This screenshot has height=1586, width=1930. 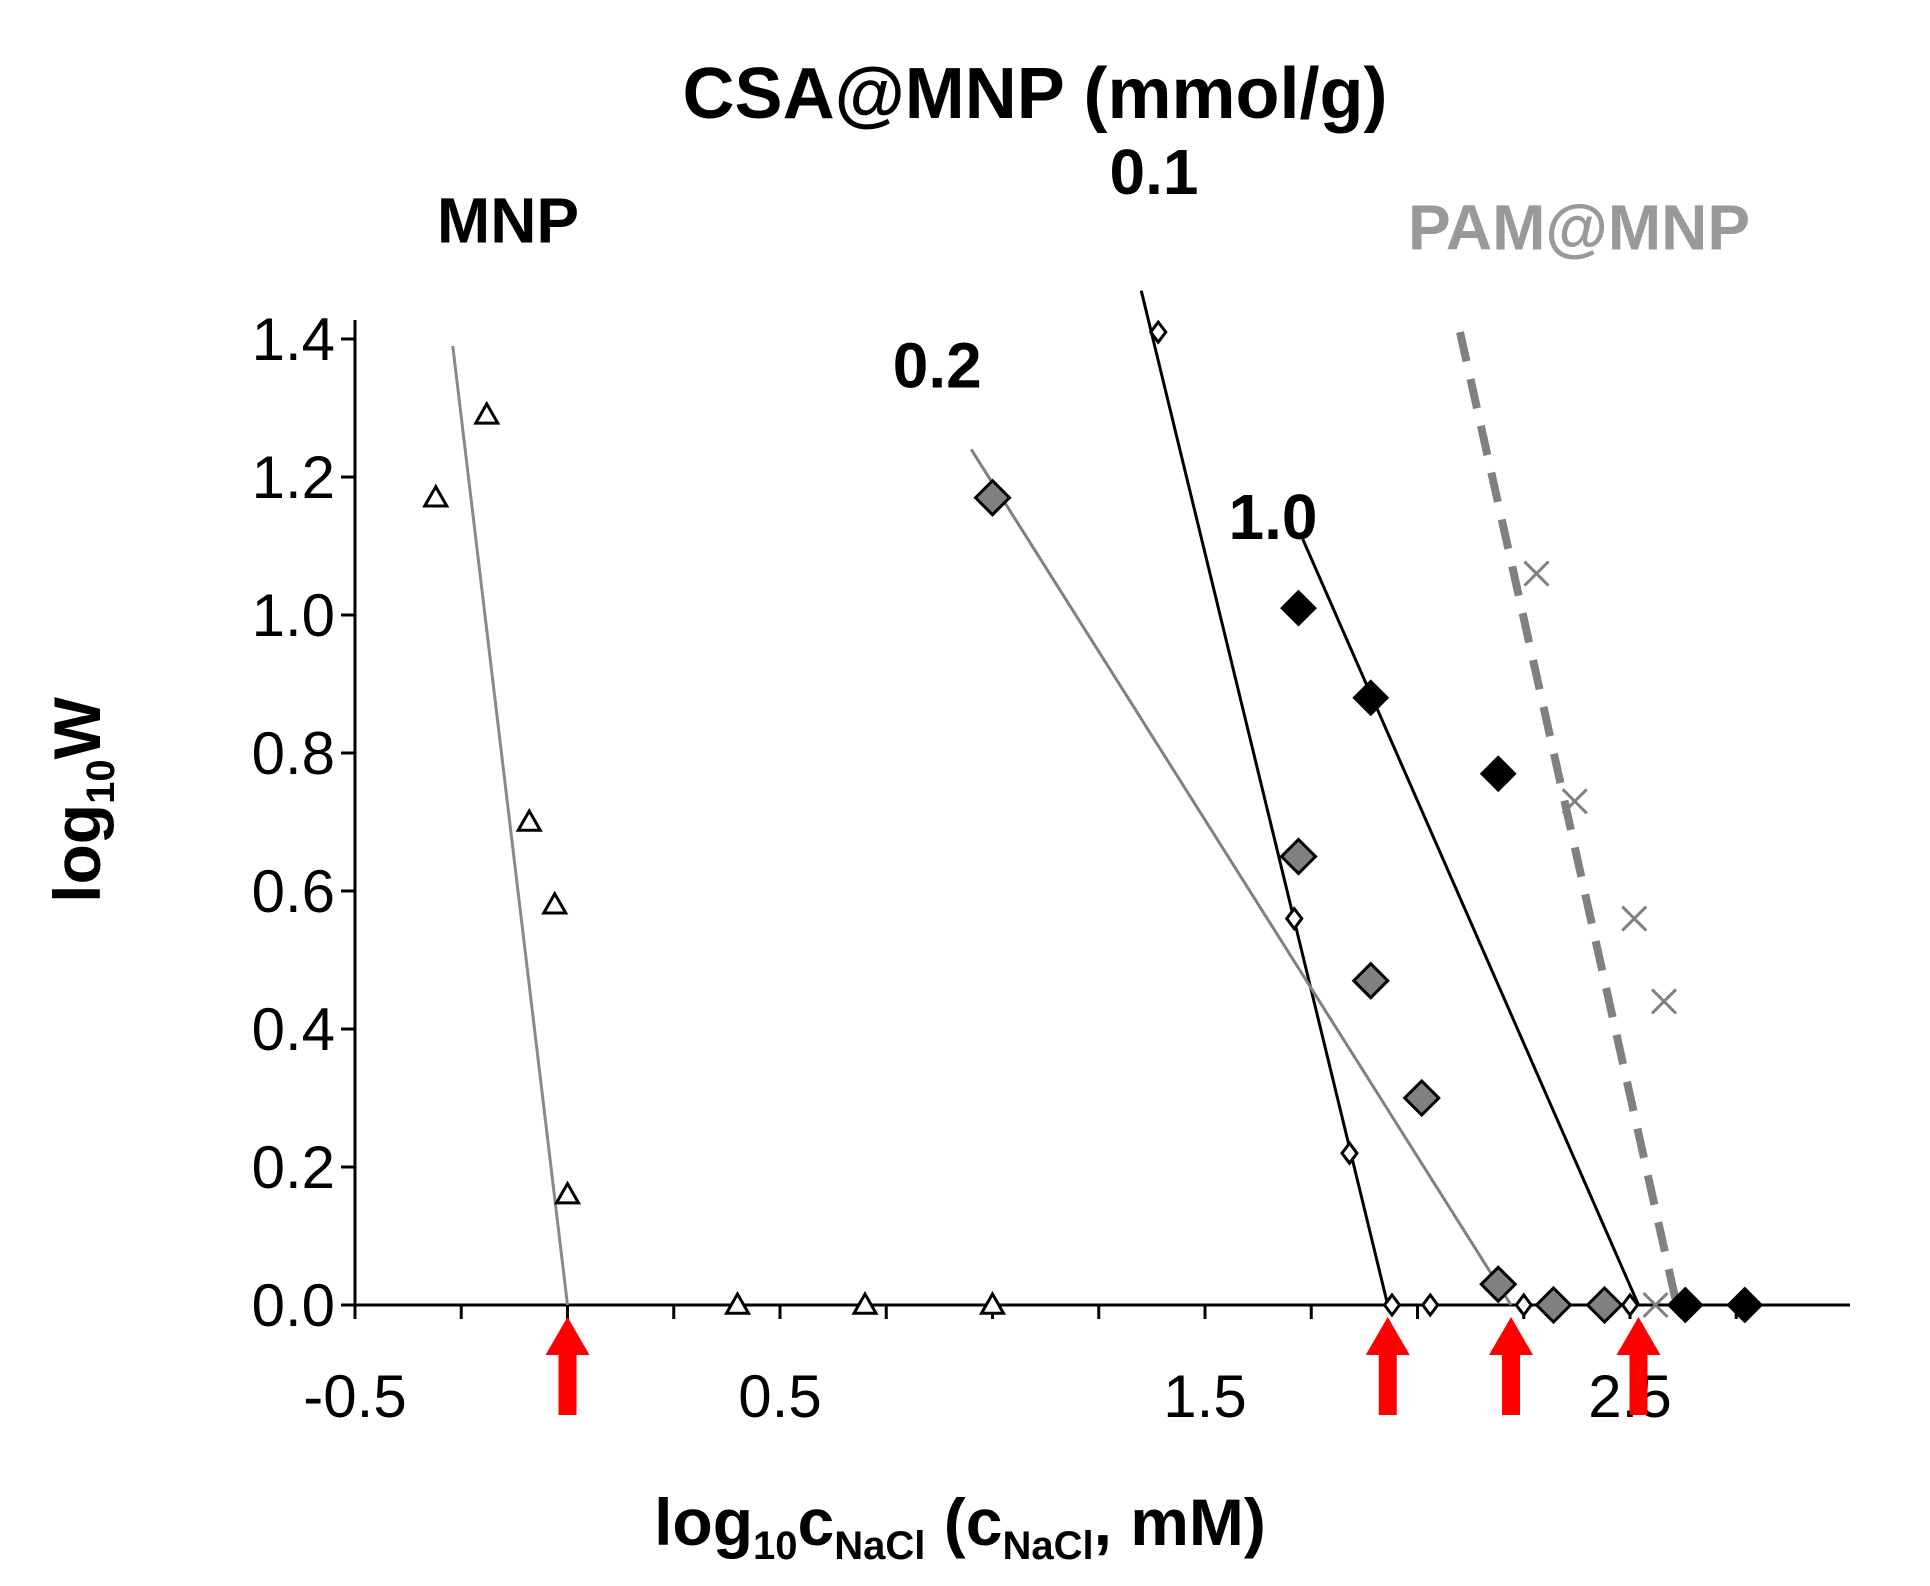 I want to click on fit-line-pam-mnp, so click(x=1568, y=818).